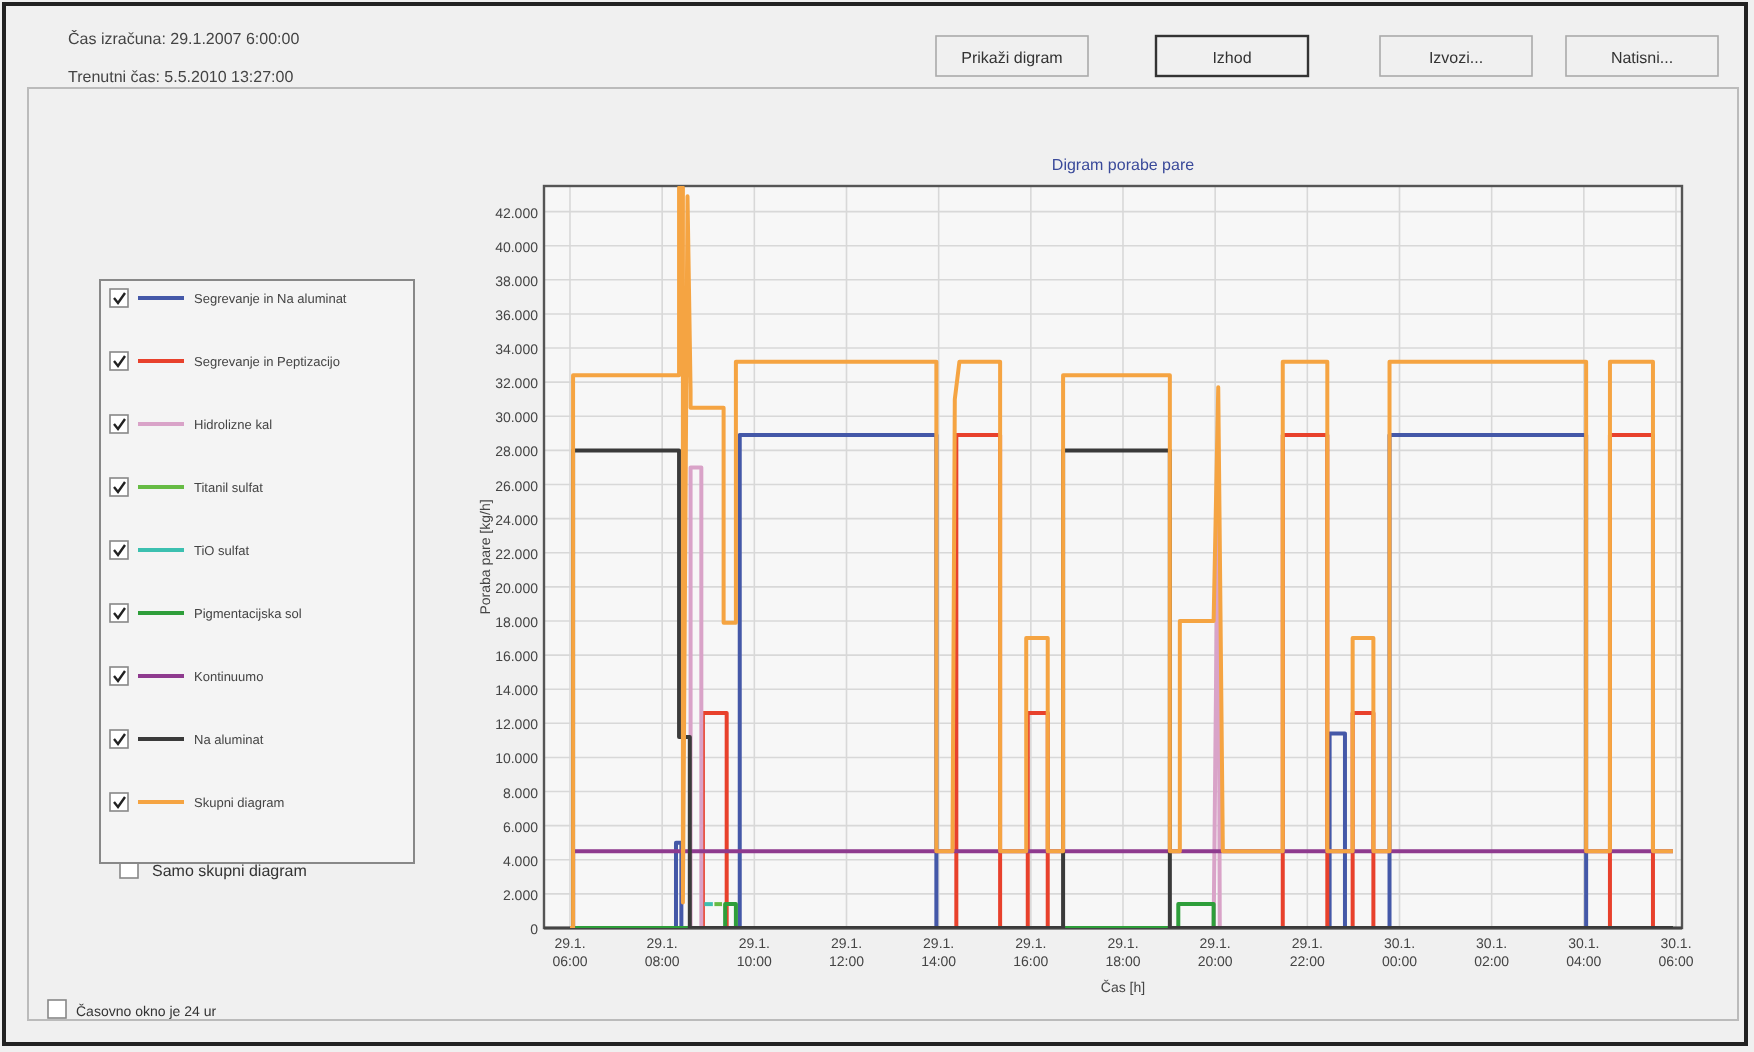 The image size is (1754, 1052). Describe the element at coordinates (184, 39) in the screenshot. I see `text: Čas izračuna: 29.1.2007 6:00:00` at that location.